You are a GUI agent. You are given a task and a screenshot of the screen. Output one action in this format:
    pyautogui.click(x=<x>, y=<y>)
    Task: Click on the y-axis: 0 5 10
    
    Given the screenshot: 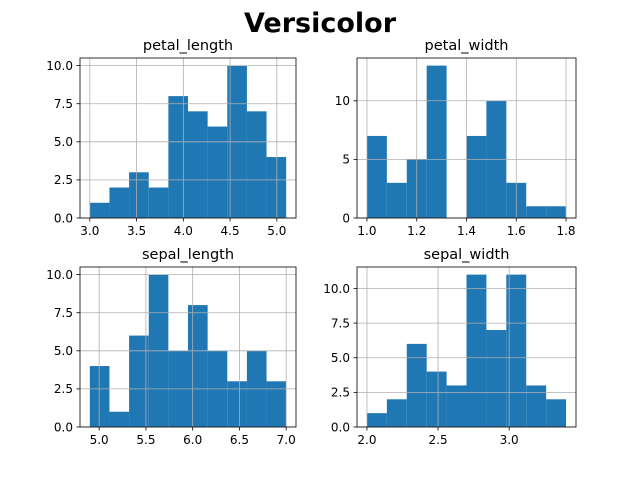 What is the action you would take?
    pyautogui.click(x=346, y=159)
    